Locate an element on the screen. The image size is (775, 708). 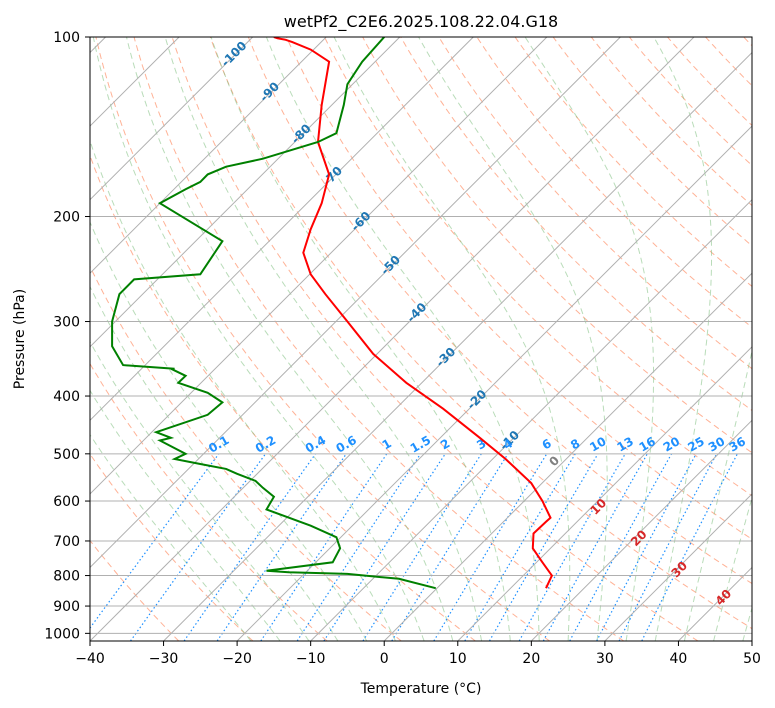
mixing-ratio-label: 0.4 is located at coordinates (315, 444).